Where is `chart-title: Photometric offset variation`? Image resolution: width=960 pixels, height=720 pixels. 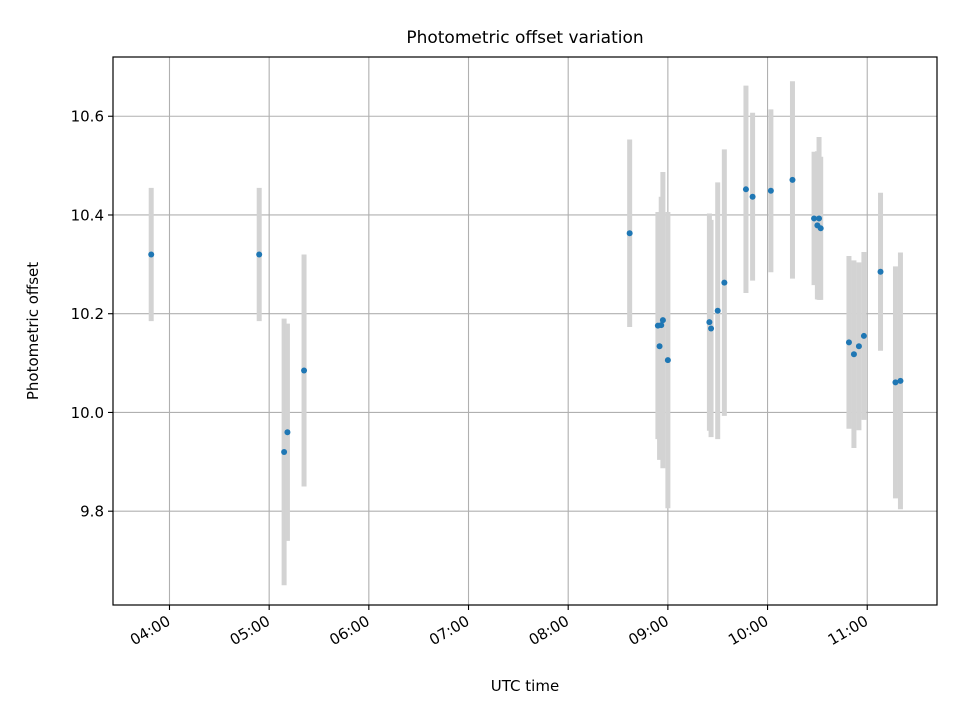 chart-title: Photometric offset variation is located at coordinates (524, 38).